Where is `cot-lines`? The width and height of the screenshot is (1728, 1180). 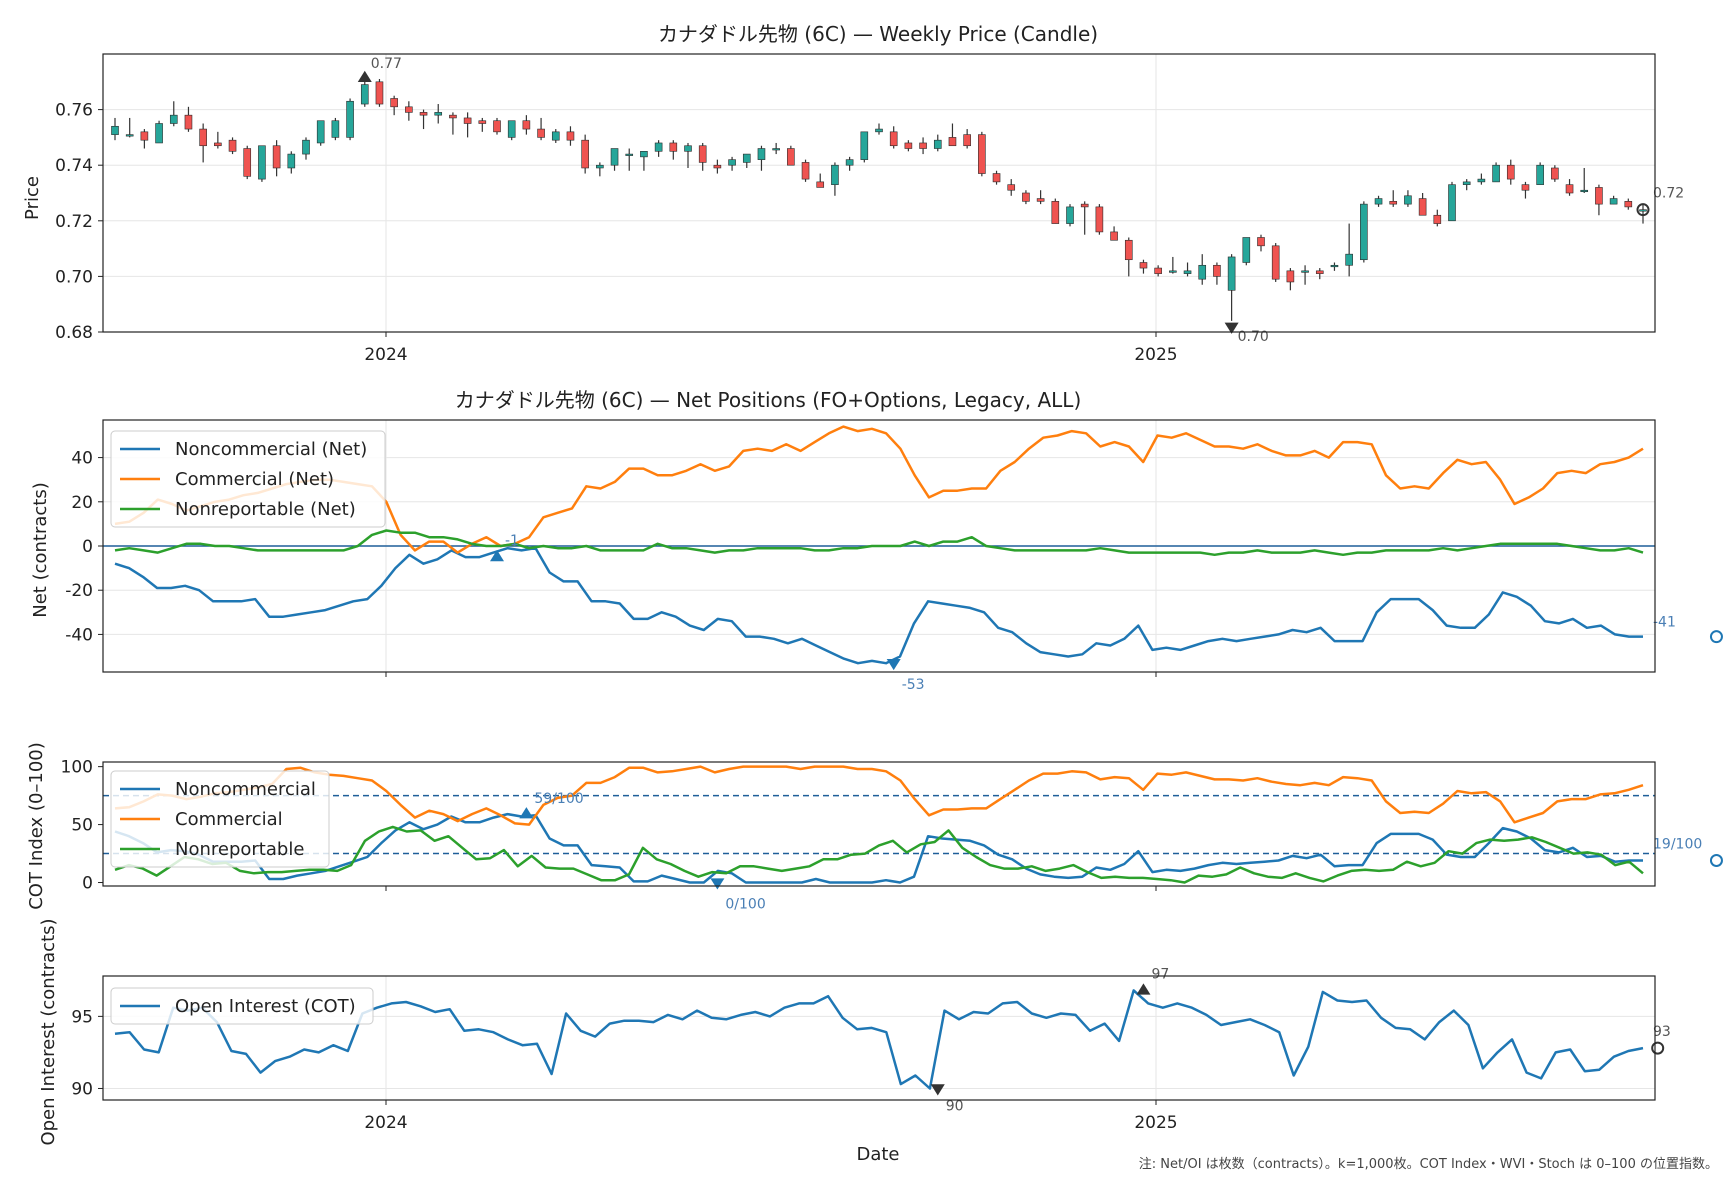 cot-lines is located at coordinates (879, 824).